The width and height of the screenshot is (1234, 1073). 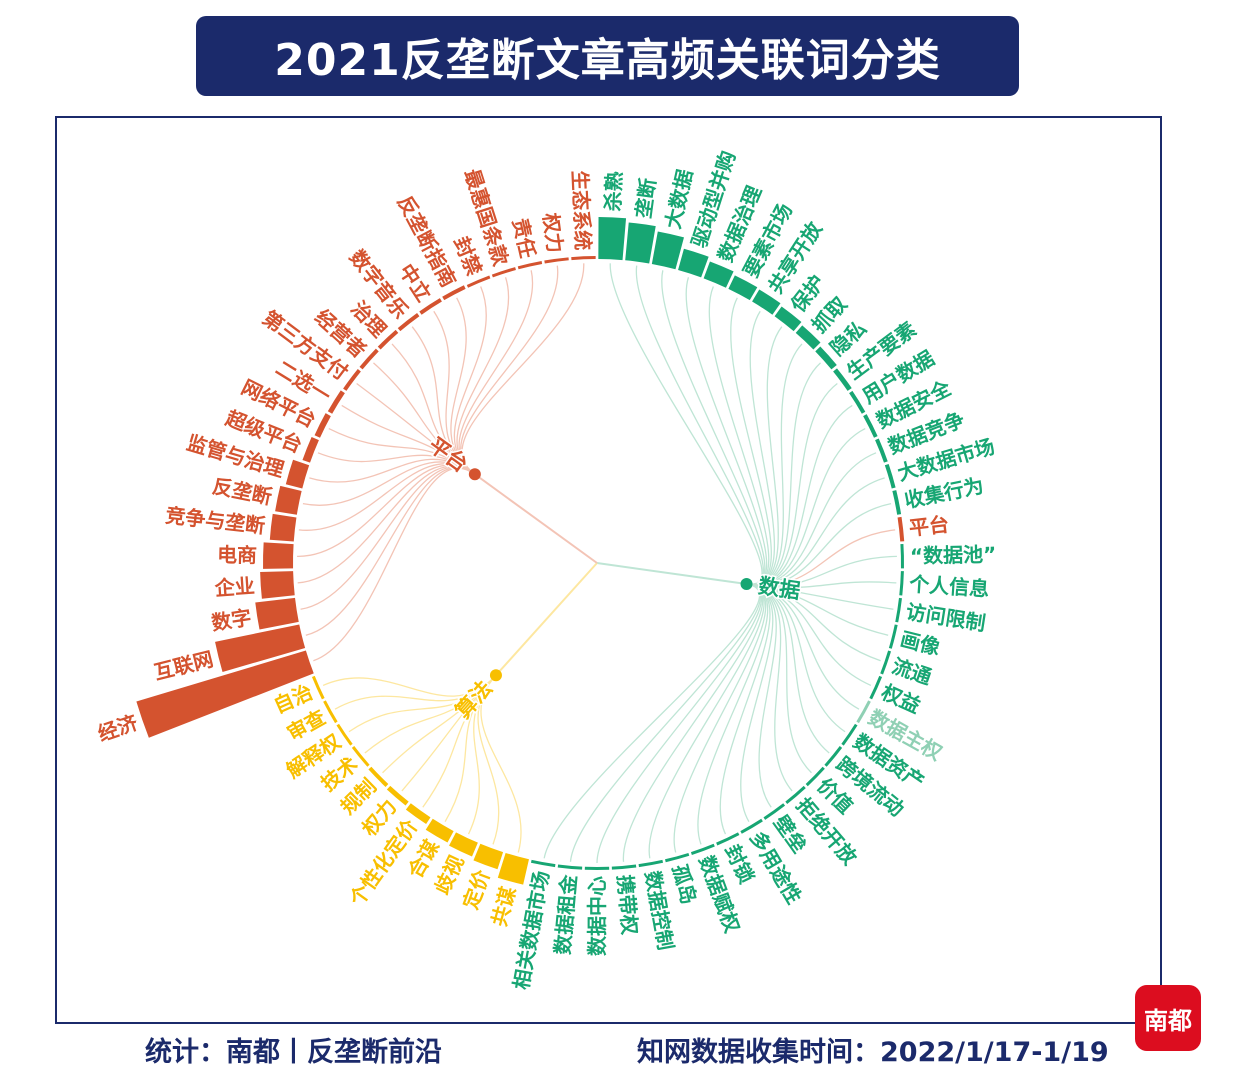 What do you see at coordinates (531, 930) in the screenshot?
I see `leaf-label: 相关数据市场` at bounding box center [531, 930].